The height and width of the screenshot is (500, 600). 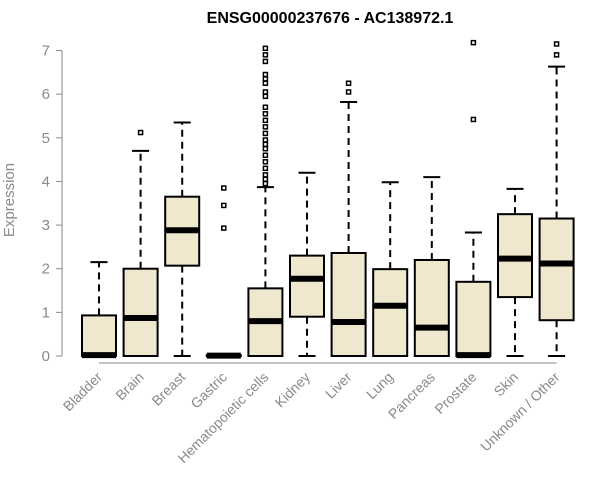 I want to click on box-group-bladder, so click(x=99, y=310).